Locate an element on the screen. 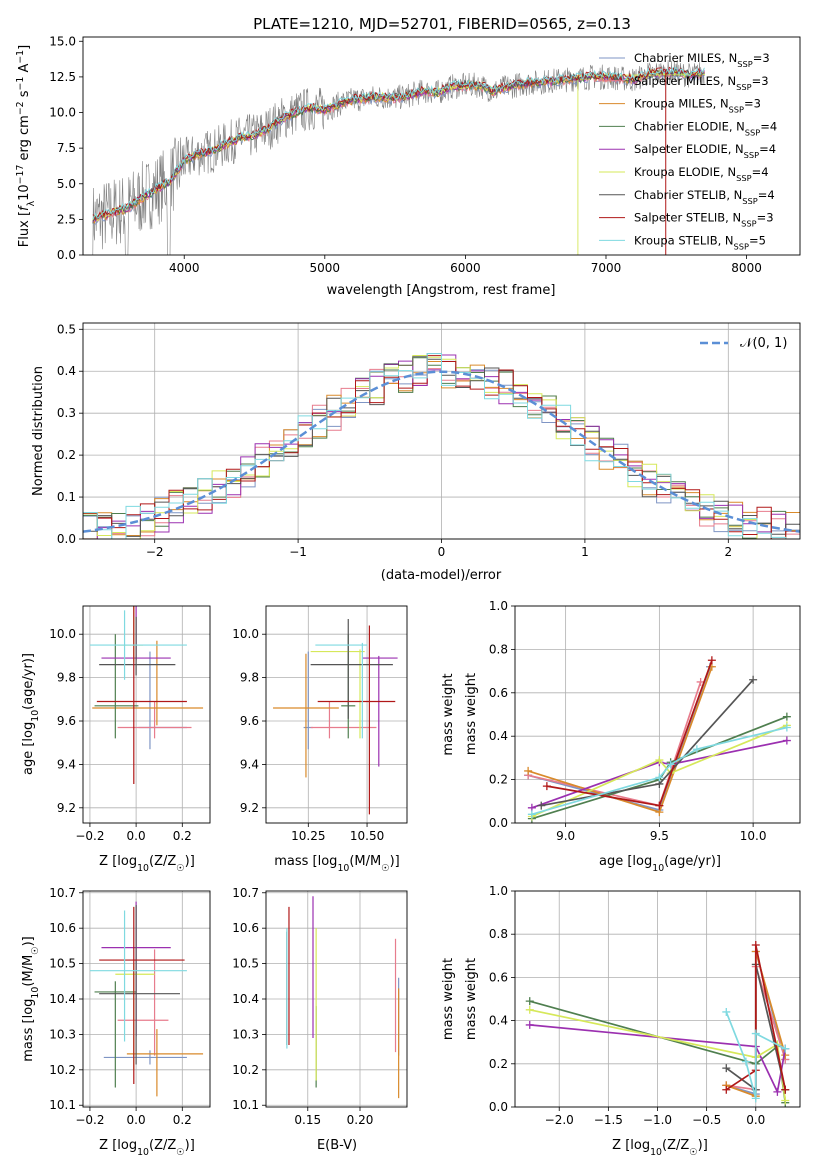  y-tick-label: 10.6 is located at coordinates (245, 928).